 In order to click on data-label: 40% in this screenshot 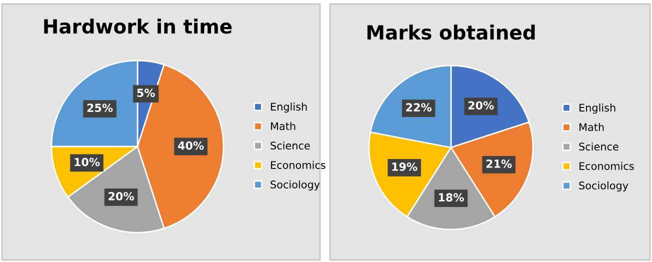, I will do `click(191, 145)`.